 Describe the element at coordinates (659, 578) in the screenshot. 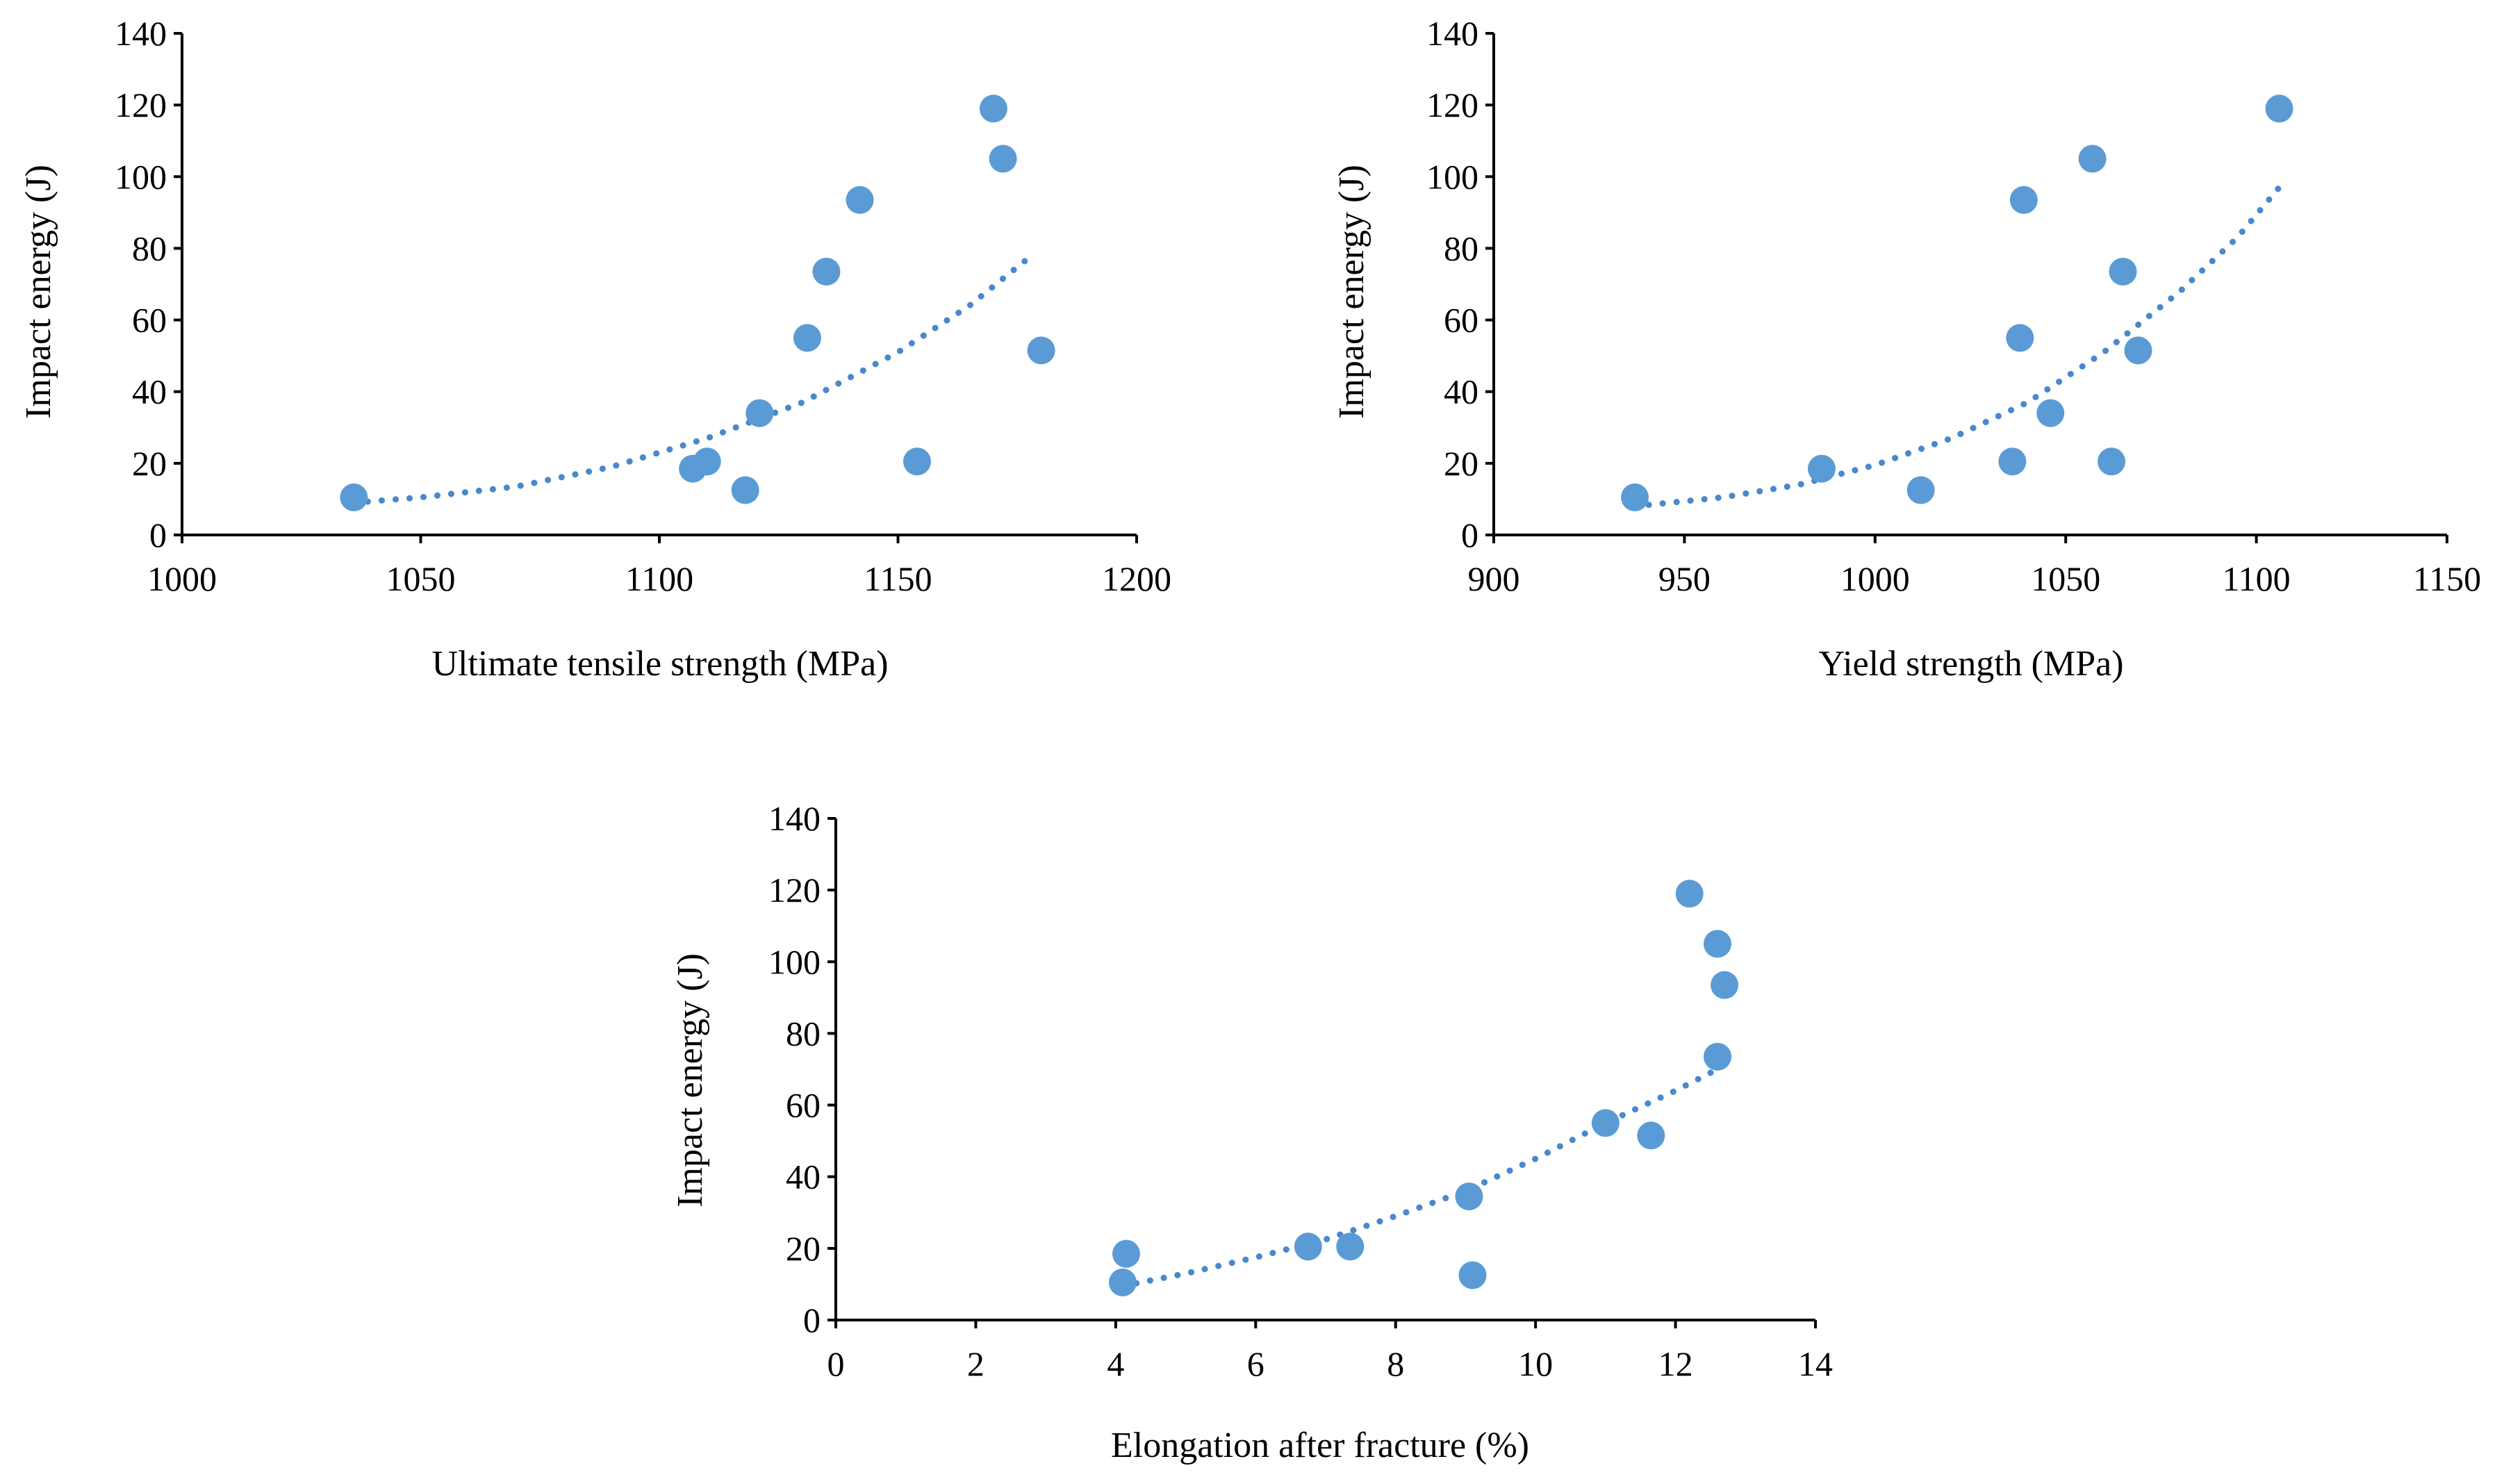

I see `uts-x-tick-label: 1100` at that location.